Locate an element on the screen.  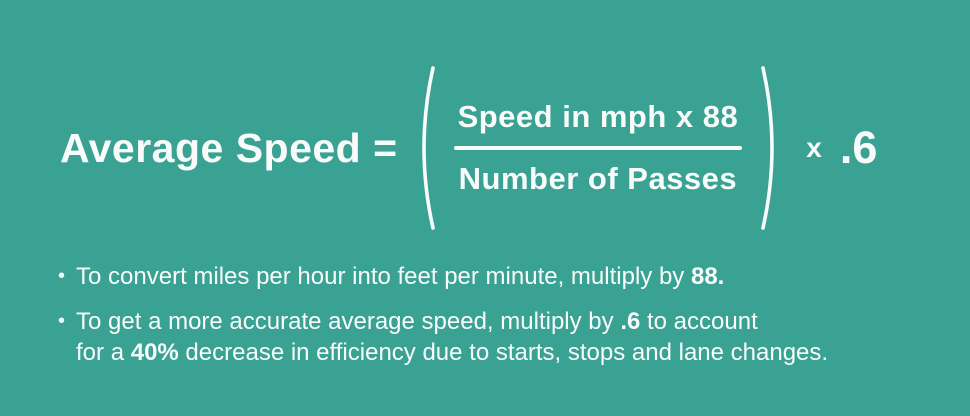
fraction-bar is located at coordinates (598, 148).